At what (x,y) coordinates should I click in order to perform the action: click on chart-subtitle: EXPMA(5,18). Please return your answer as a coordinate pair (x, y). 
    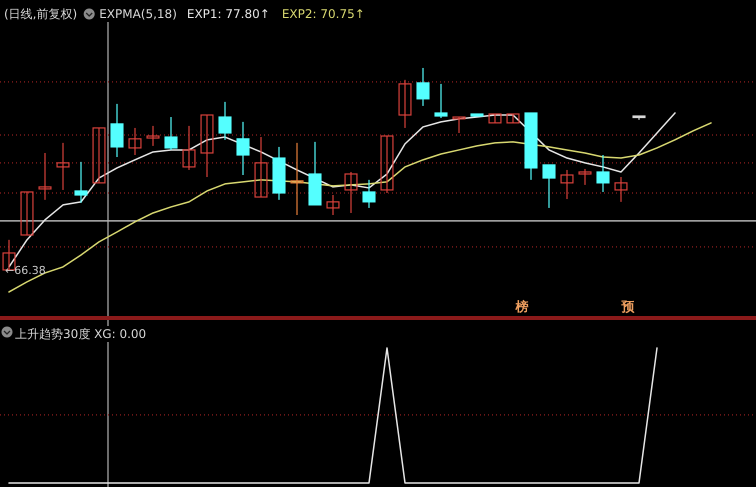
    Looking at the image, I should click on (138, 14).